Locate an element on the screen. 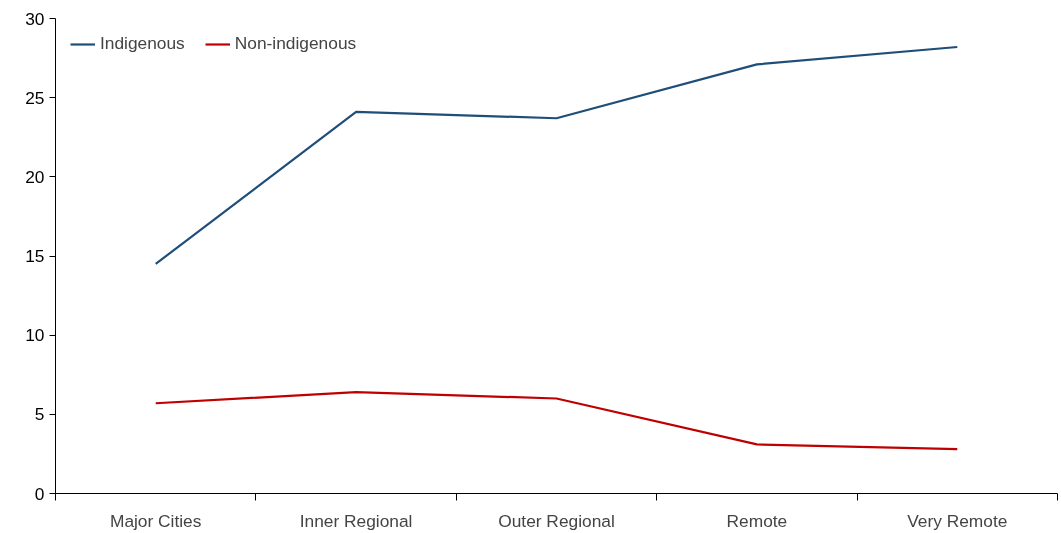  x-tick-label: Outer Regional is located at coordinates (556, 520).